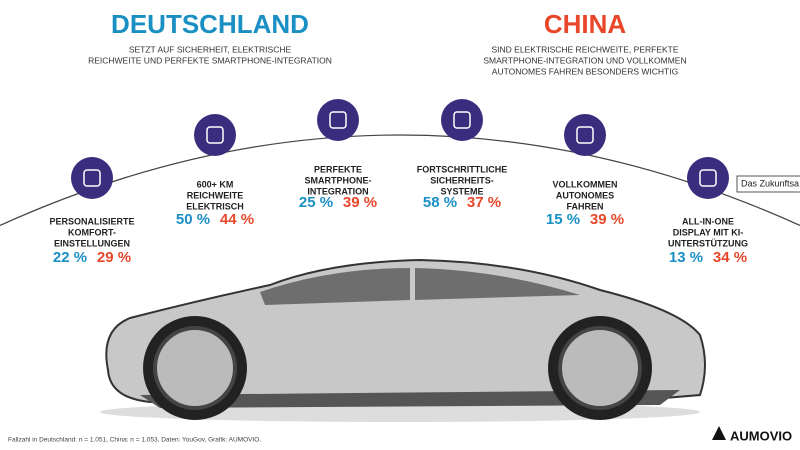  I want to click on germany-share: 58 %, so click(440, 202).